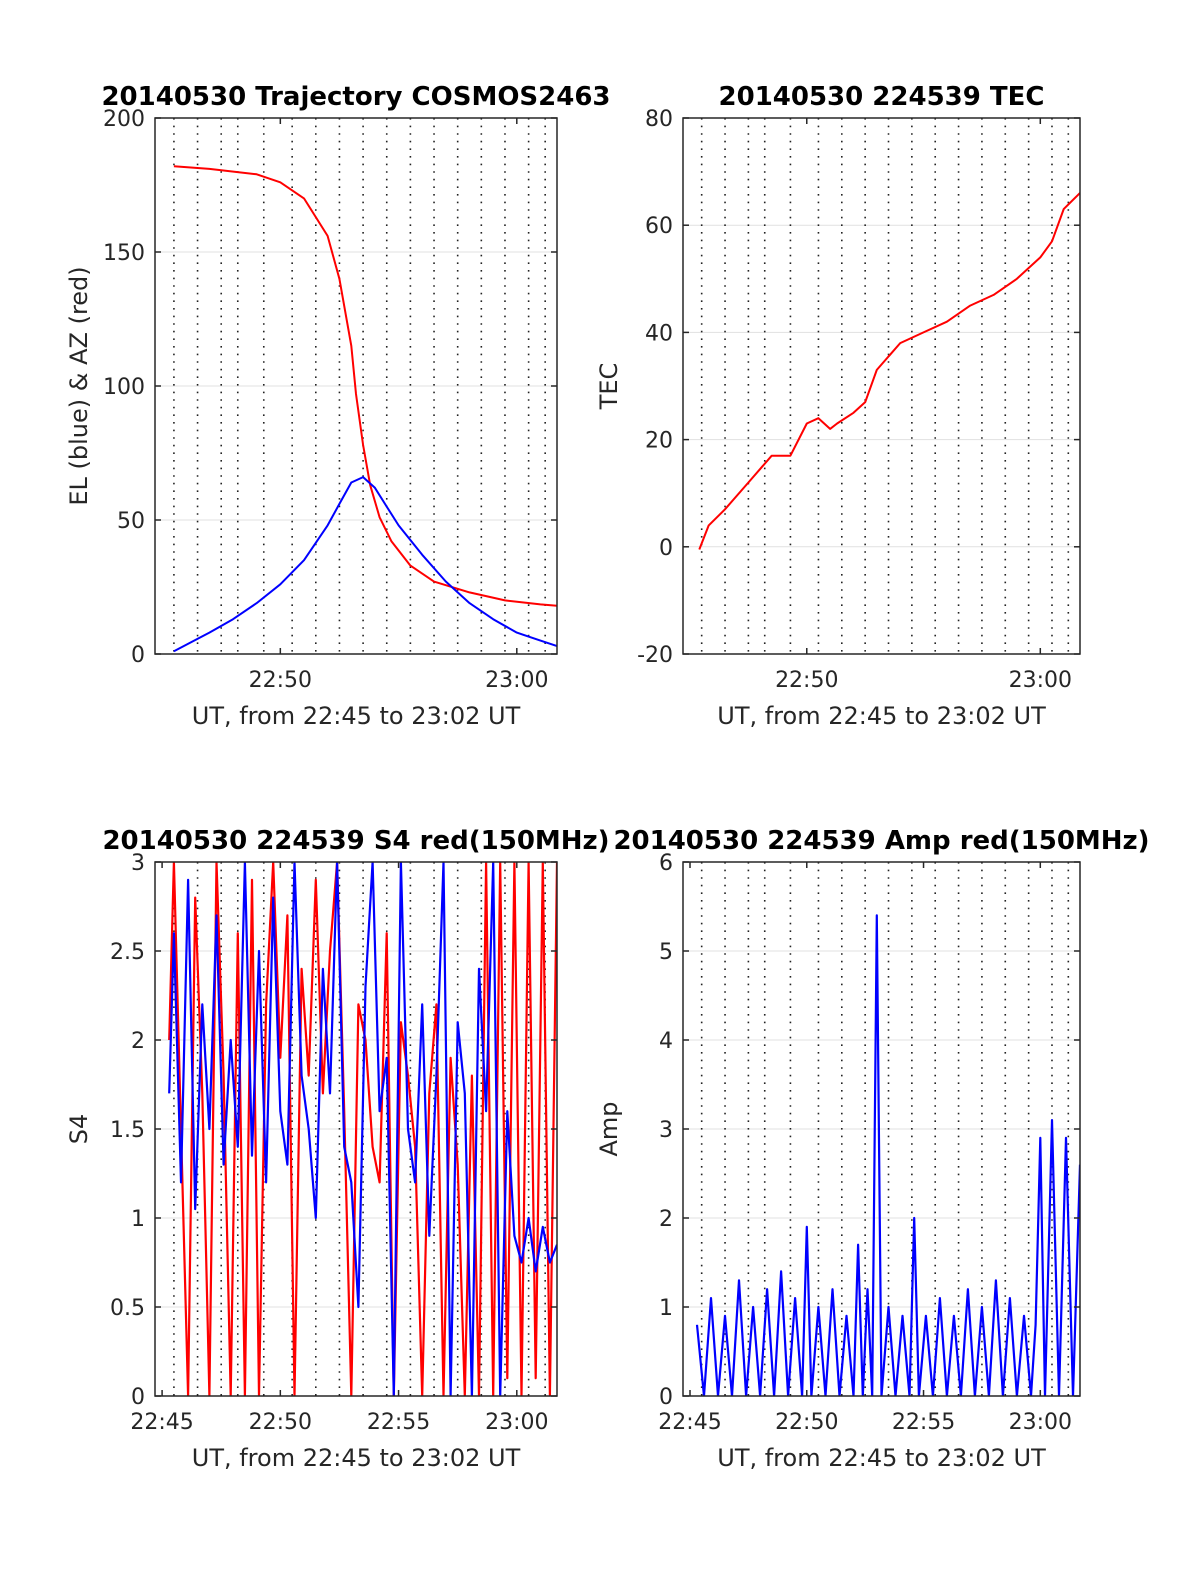 The image size is (1200, 1575). Describe the element at coordinates (659, 333) in the screenshot. I see `y-tick-label: 40` at that location.